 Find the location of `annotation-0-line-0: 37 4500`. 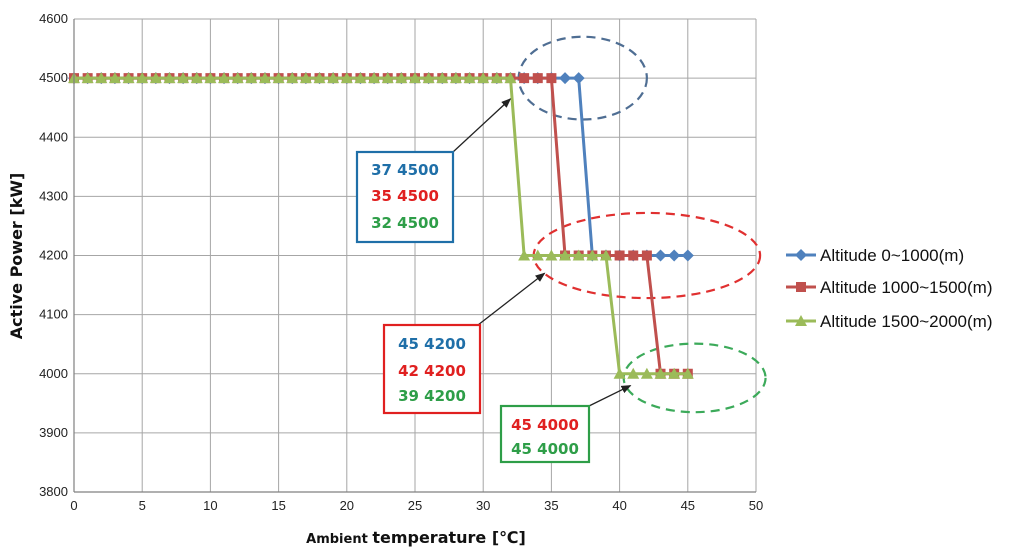

annotation-0-line-0: 37 4500 is located at coordinates (405, 170).